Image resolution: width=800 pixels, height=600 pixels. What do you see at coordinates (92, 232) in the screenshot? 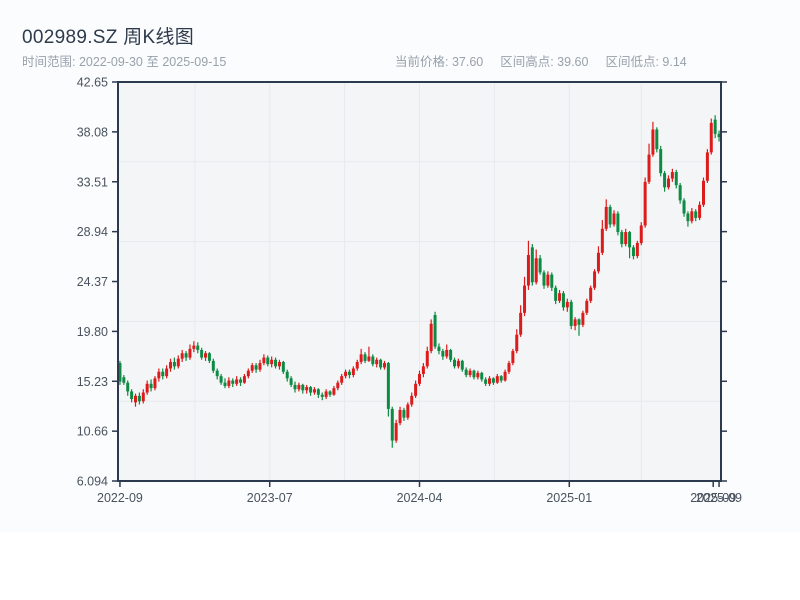
I see `y-tick-label: 28.94` at bounding box center [92, 232].